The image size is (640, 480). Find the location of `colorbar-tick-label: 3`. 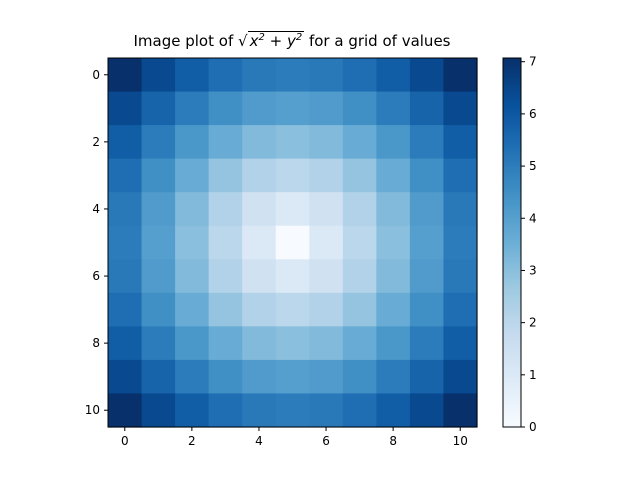

colorbar-tick-label: 3 is located at coordinates (533, 270).